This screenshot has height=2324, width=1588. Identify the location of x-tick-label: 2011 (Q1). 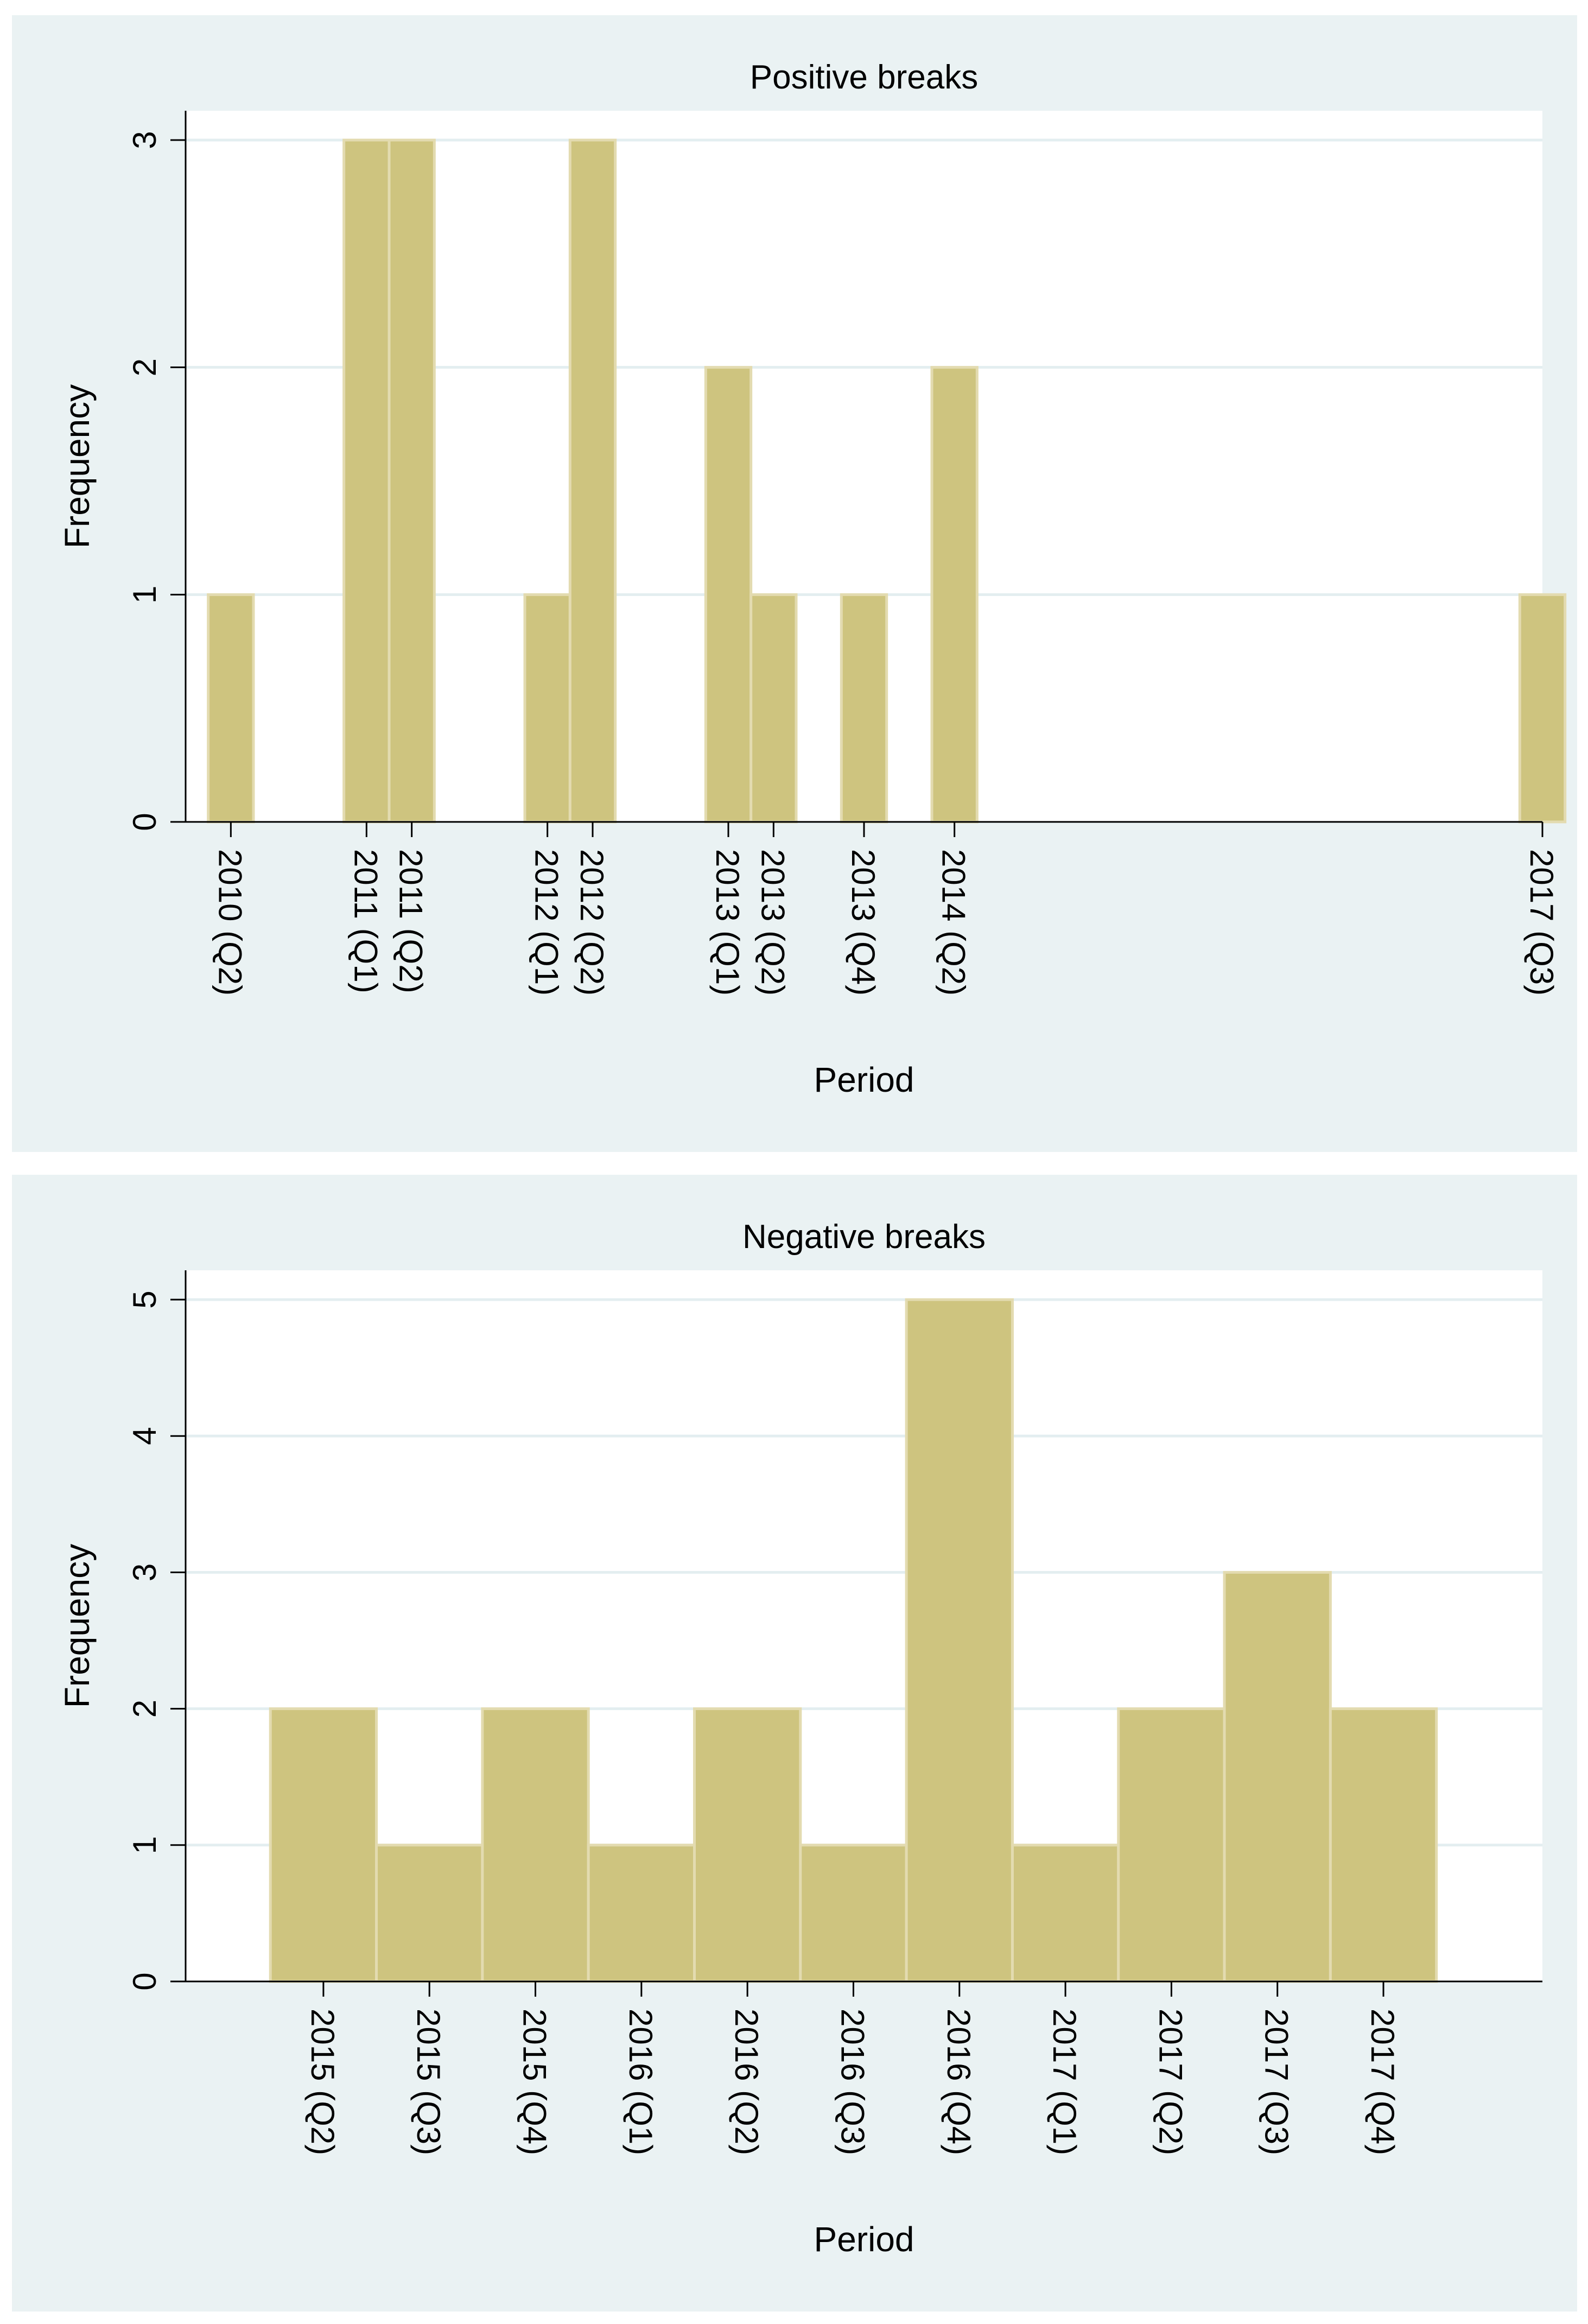
(366, 921).